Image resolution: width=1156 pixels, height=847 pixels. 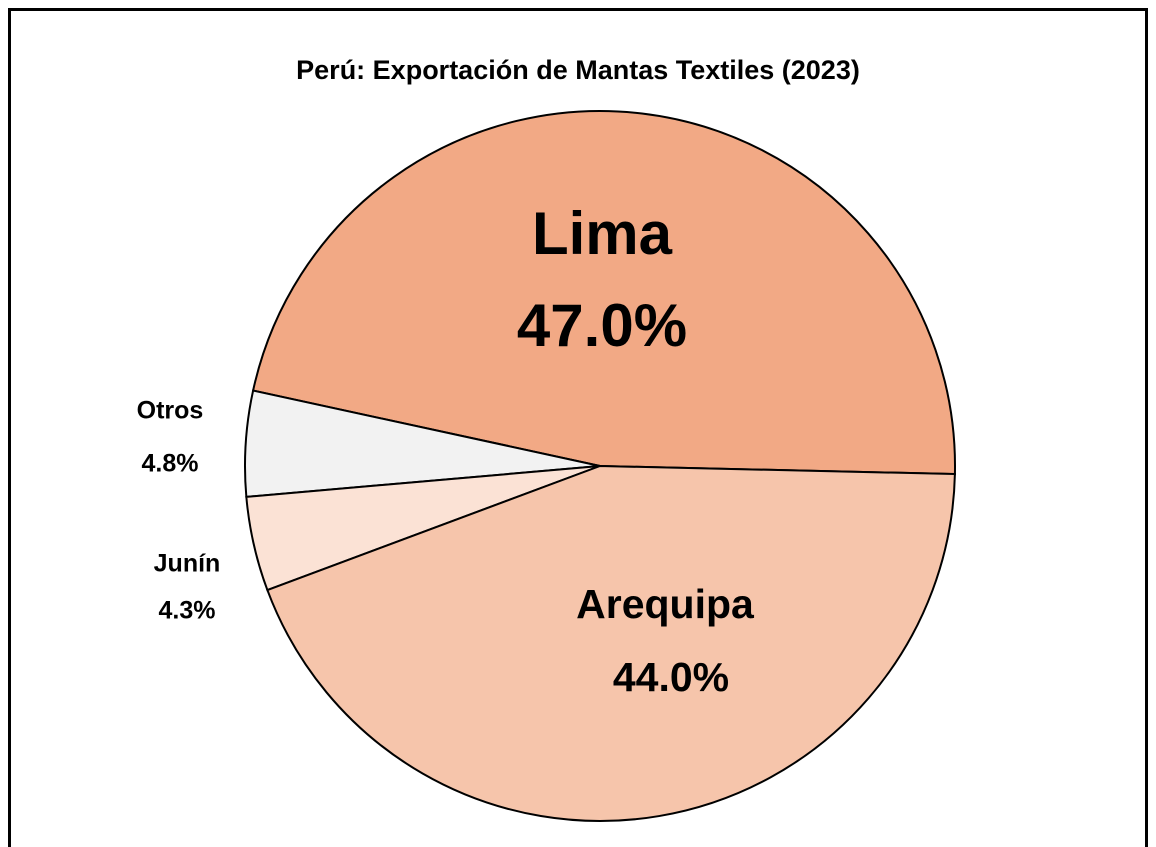 What do you see at coordinates (187, 564) in the screenshot?
I see `slice-label: Junín` at bounding box center [187, 564].